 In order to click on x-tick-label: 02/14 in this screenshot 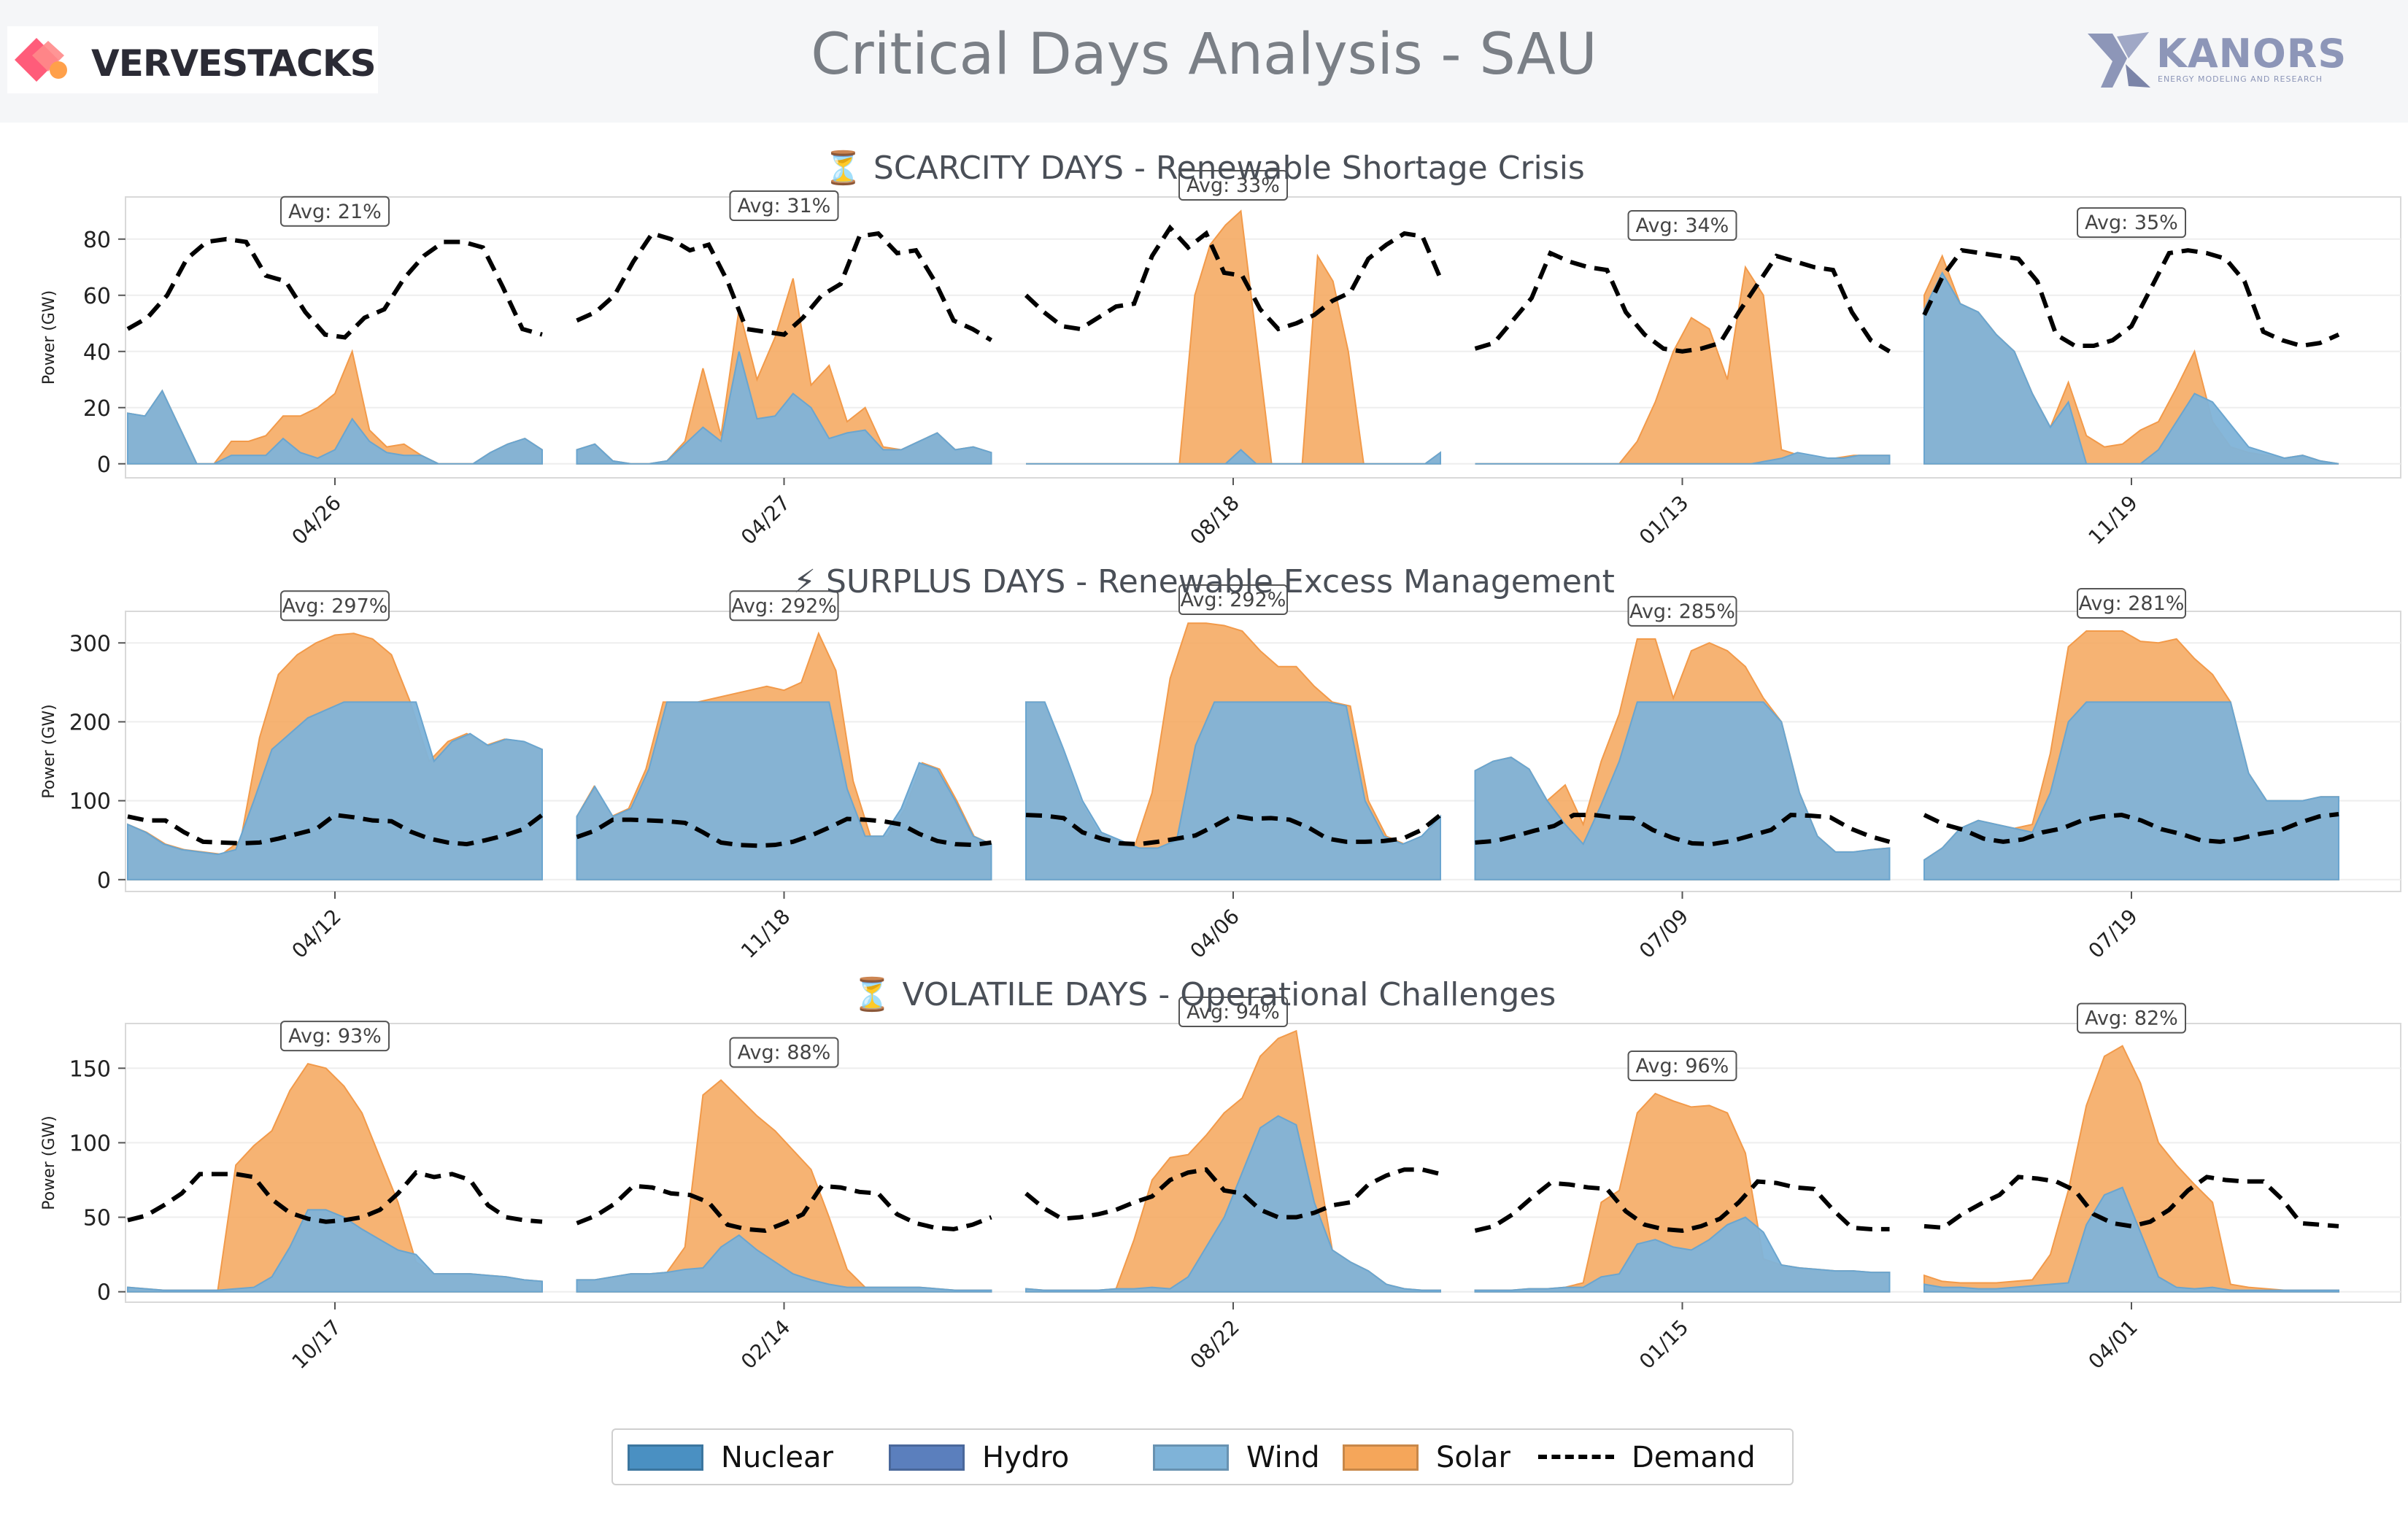, I will do `click(765, 1344)`.